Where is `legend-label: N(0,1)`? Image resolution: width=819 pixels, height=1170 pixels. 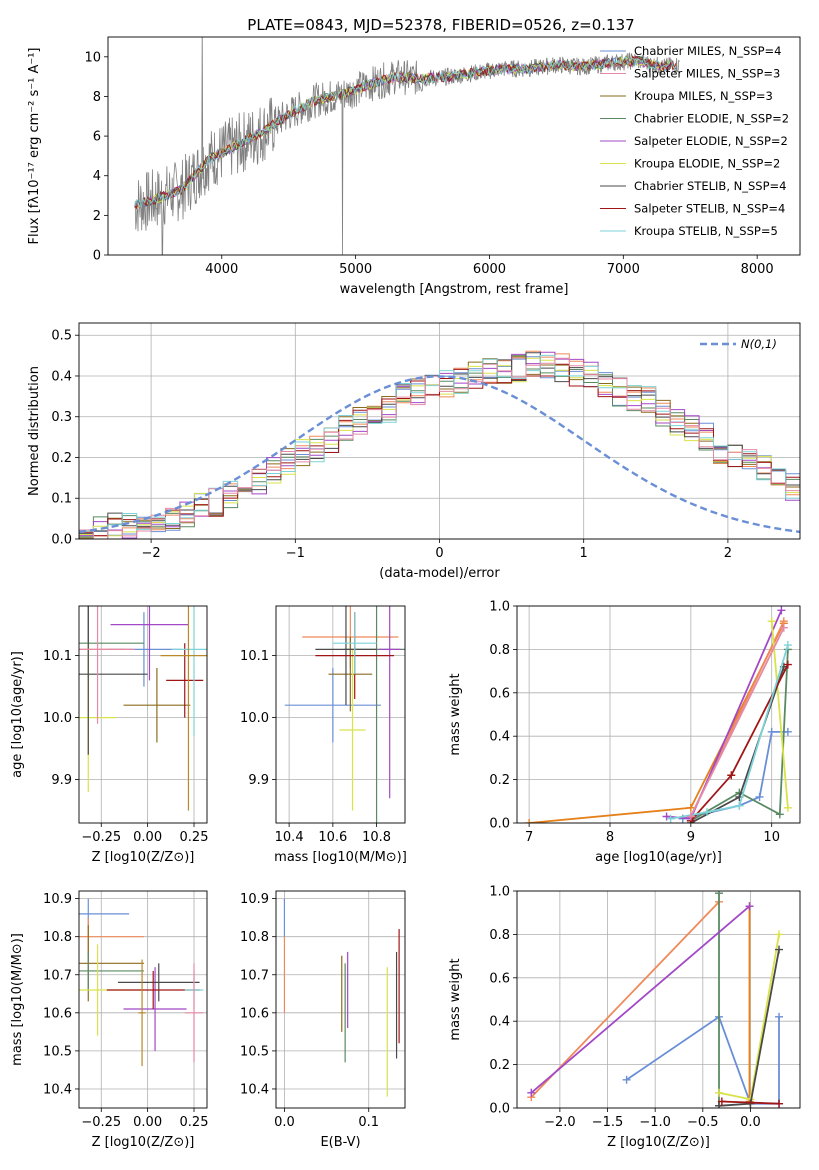
legend-label: N(0,1) is located at coordinates (759, 344).